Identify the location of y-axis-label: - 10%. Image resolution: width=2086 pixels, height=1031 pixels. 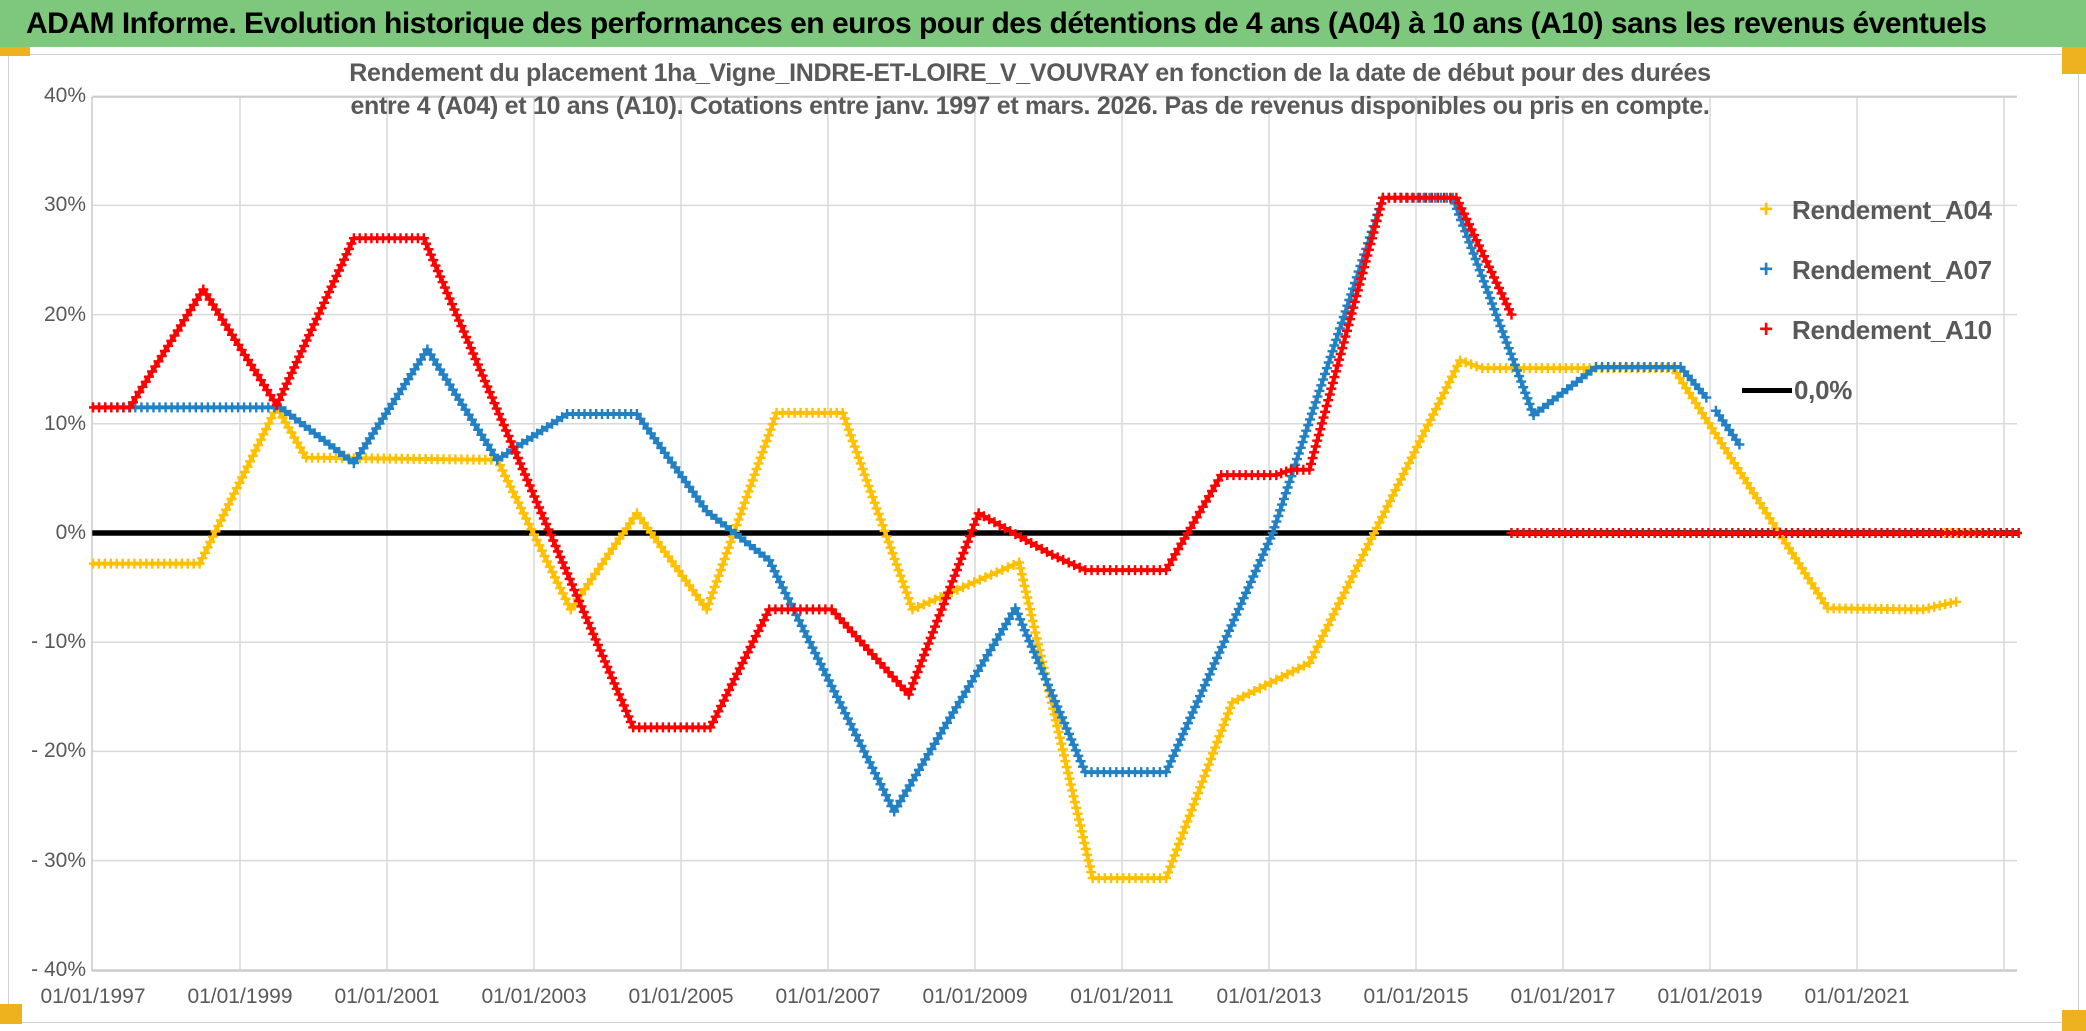
(58, 642).